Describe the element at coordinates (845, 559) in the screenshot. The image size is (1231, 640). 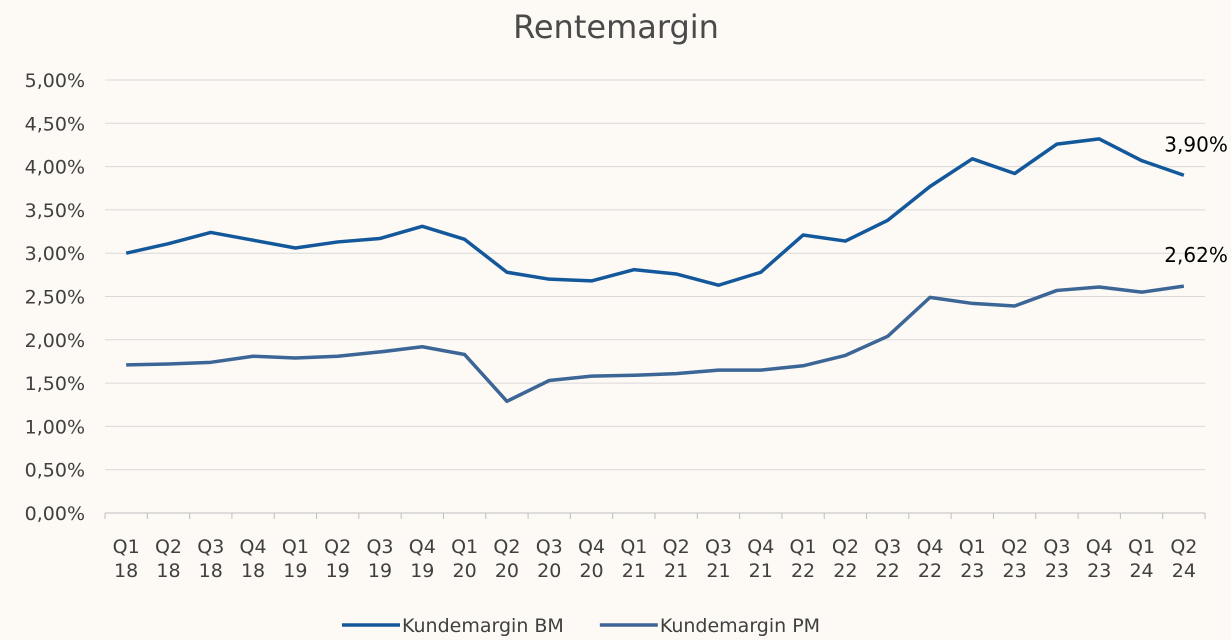
I see `x-tick-label: Q2 22` at that location.